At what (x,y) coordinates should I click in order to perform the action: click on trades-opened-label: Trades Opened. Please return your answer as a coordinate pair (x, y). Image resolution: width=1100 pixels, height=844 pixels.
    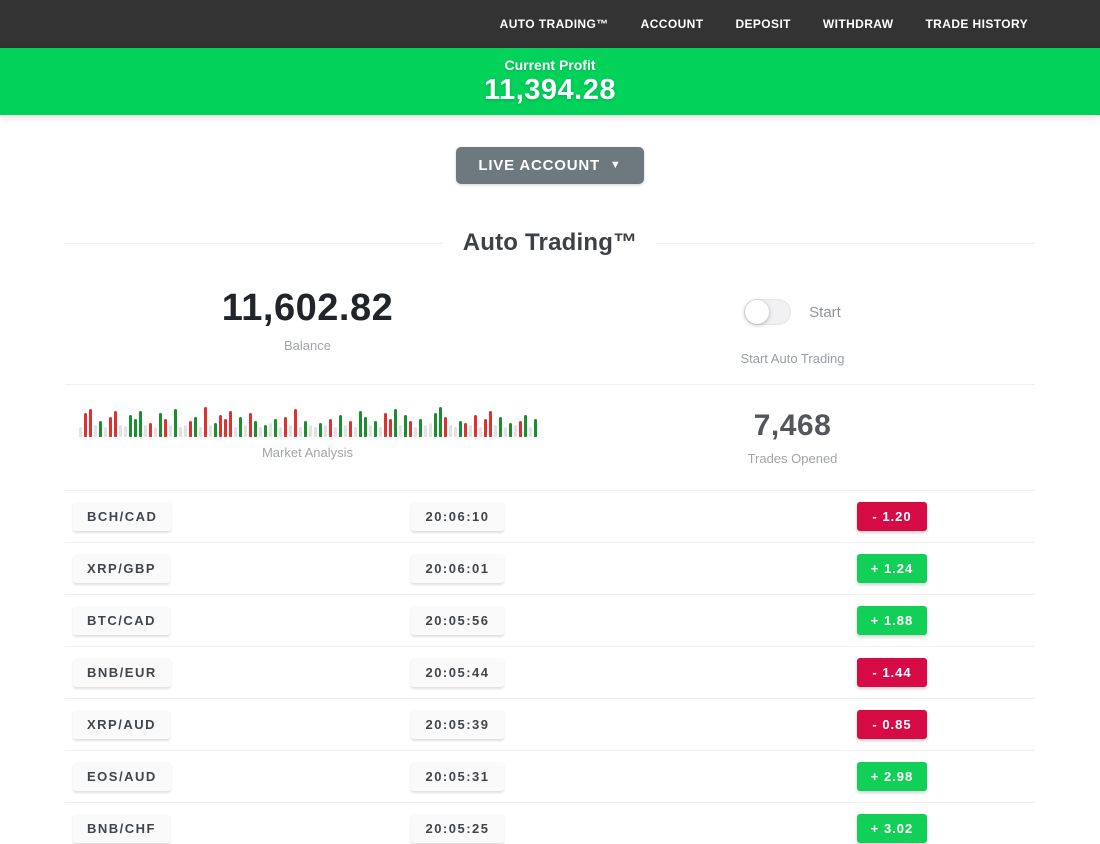
    Looking at the image, I should click on (792, 458).